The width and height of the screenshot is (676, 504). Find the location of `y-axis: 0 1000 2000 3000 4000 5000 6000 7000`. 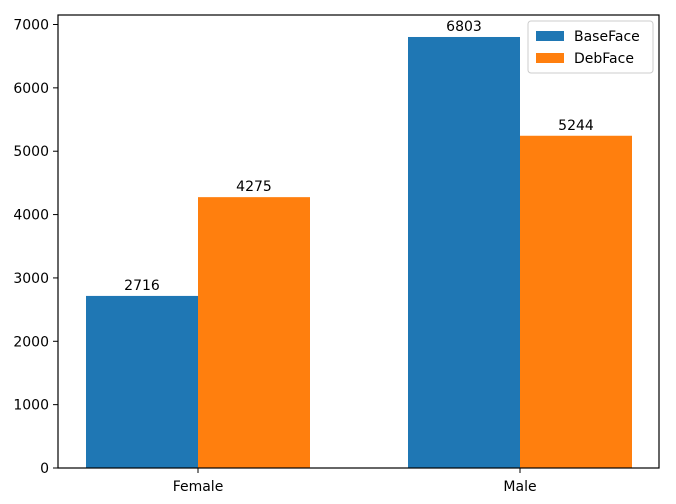

y-axis: 0 1000 2000 3000 4000 5000 6000 7000 is located at coordinates (35, 247).